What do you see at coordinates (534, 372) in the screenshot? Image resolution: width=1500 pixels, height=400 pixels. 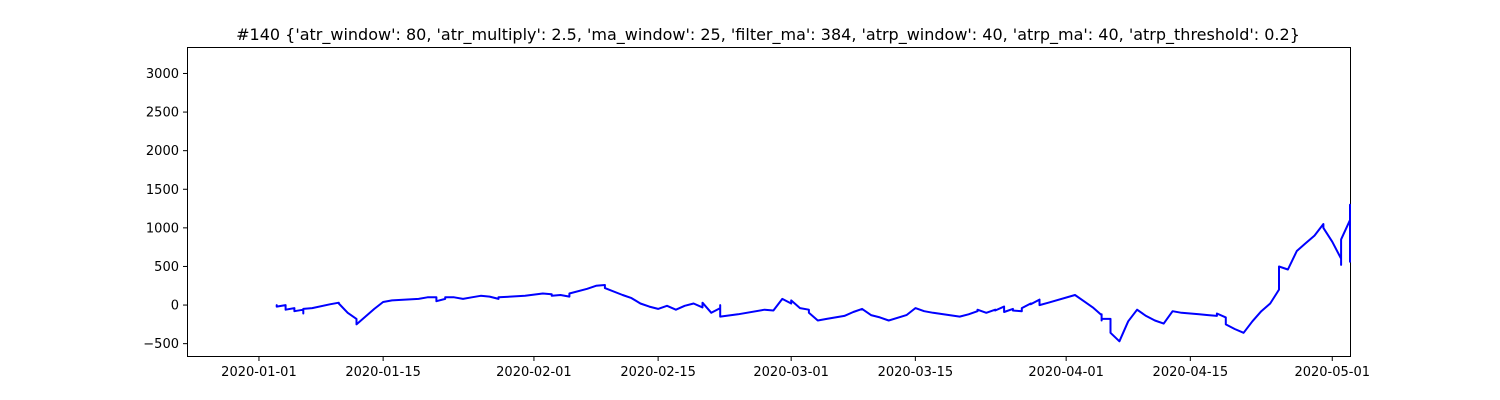 I see `x-tick-label: 2020-02-01` at bounding box center [534, 372].